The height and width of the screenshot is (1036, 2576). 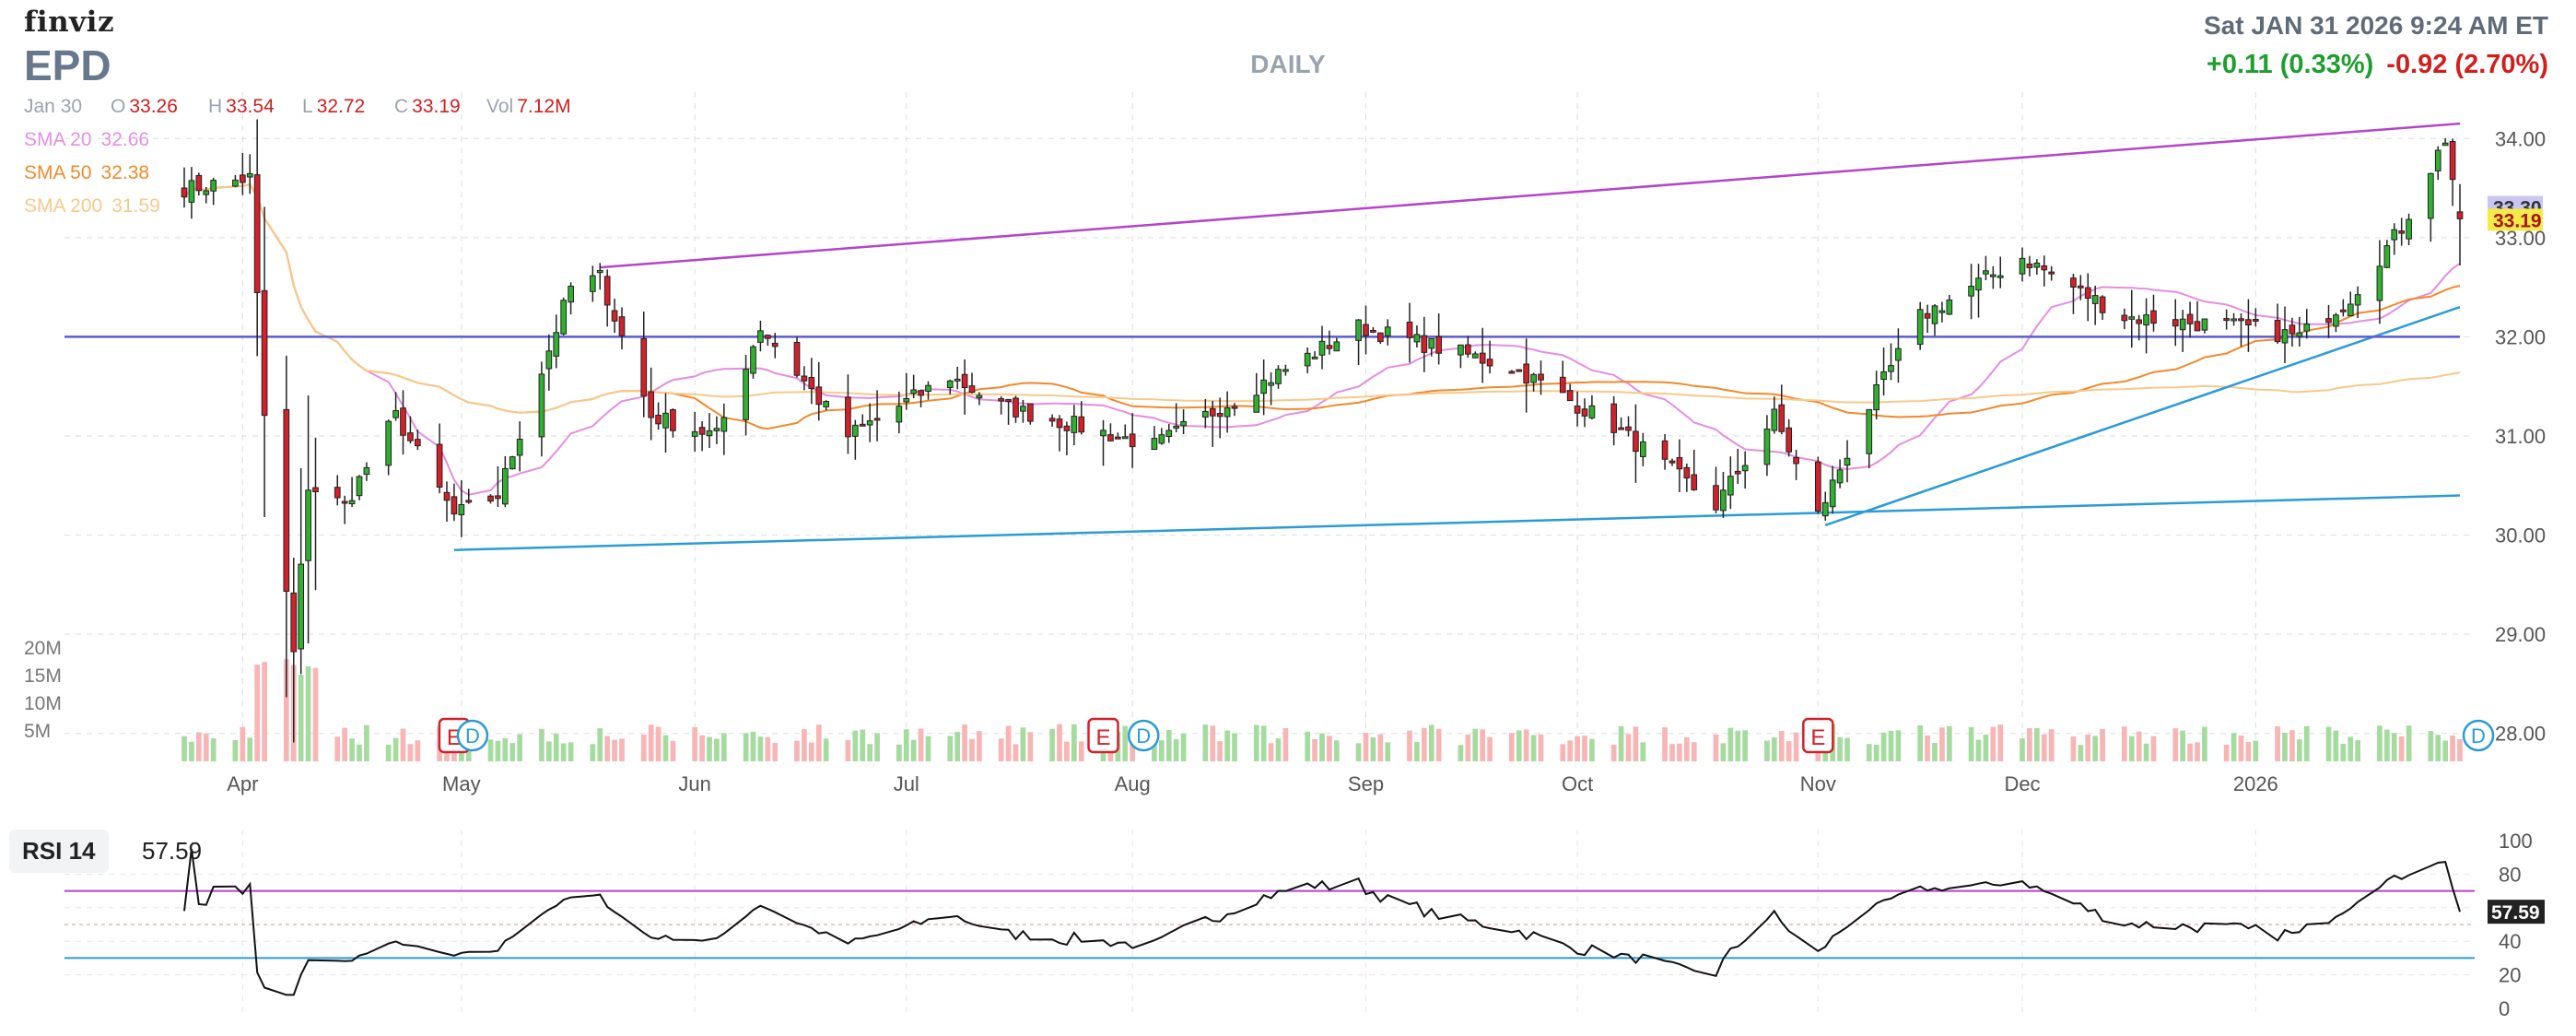 I want to click on earnings-marker-box, so click(x=1818, y=735).